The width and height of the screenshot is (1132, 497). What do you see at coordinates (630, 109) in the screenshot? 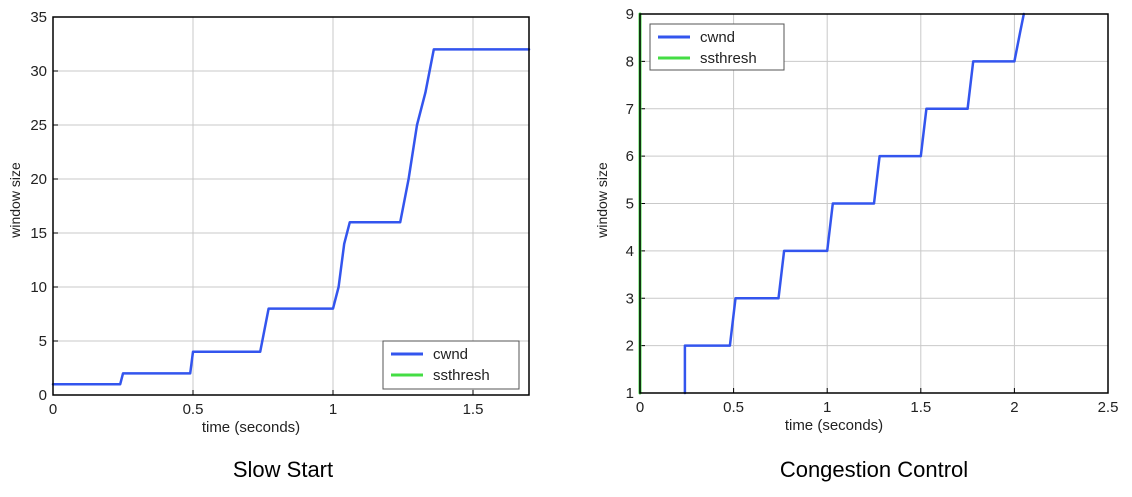
I see `y-tick-label: 7` at bounding box center [630, 109].